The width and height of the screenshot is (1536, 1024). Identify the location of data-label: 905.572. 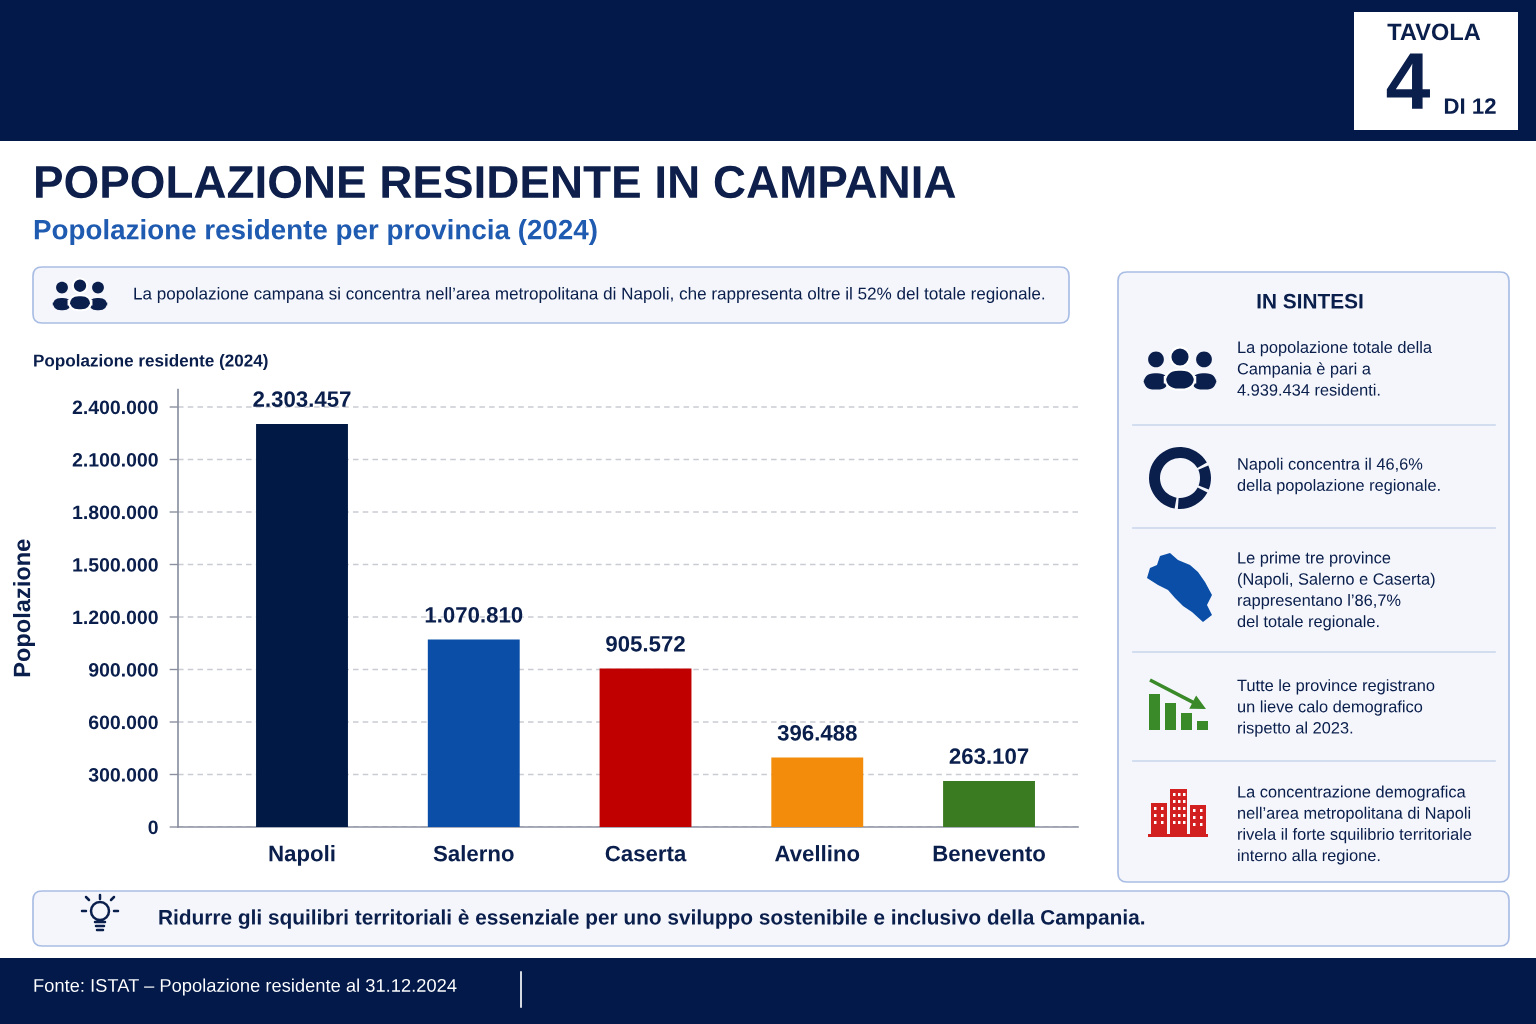
(645, 643).